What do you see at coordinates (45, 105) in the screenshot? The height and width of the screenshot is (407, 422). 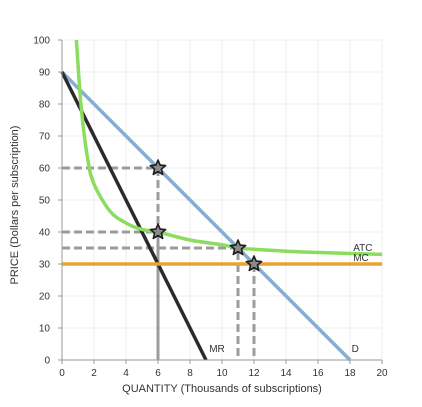 I see `y-tick-label: 80` at bounding box center [45, 105].